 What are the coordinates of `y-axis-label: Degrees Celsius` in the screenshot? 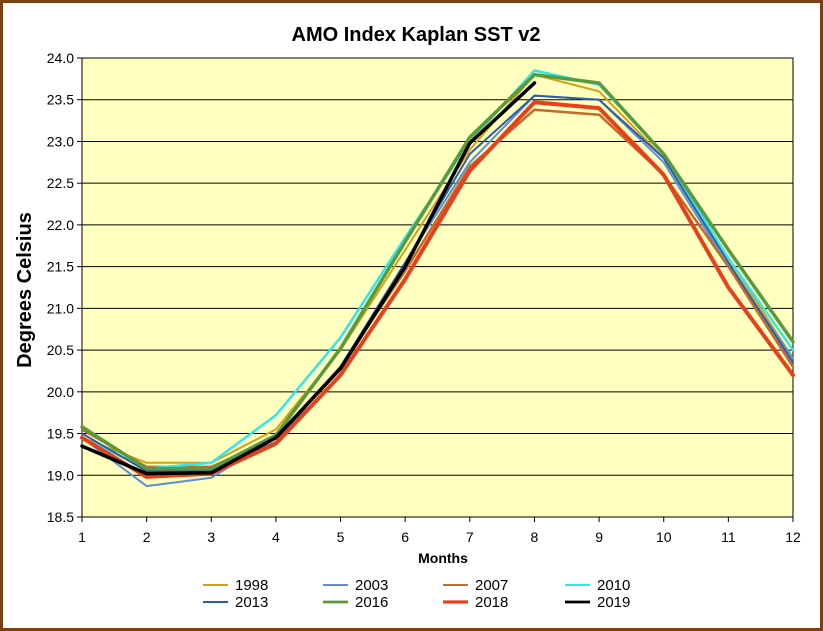 It's located at (25, 290).